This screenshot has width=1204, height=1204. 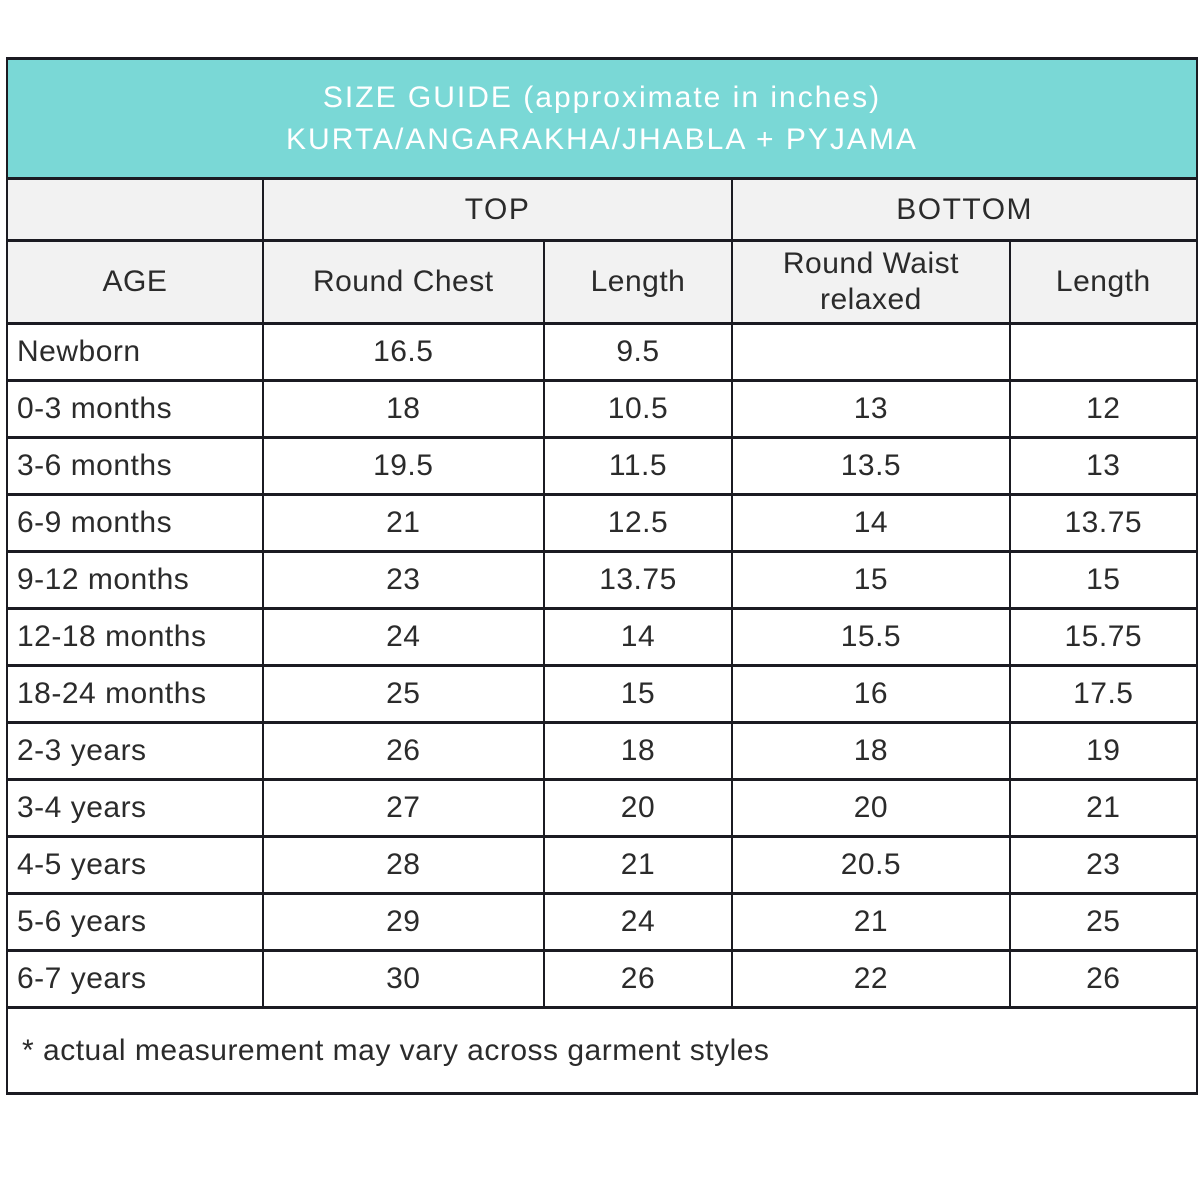 I want to click on table-row: 4-5 years 28 21 20.5 23, so click(x=602, y=865).